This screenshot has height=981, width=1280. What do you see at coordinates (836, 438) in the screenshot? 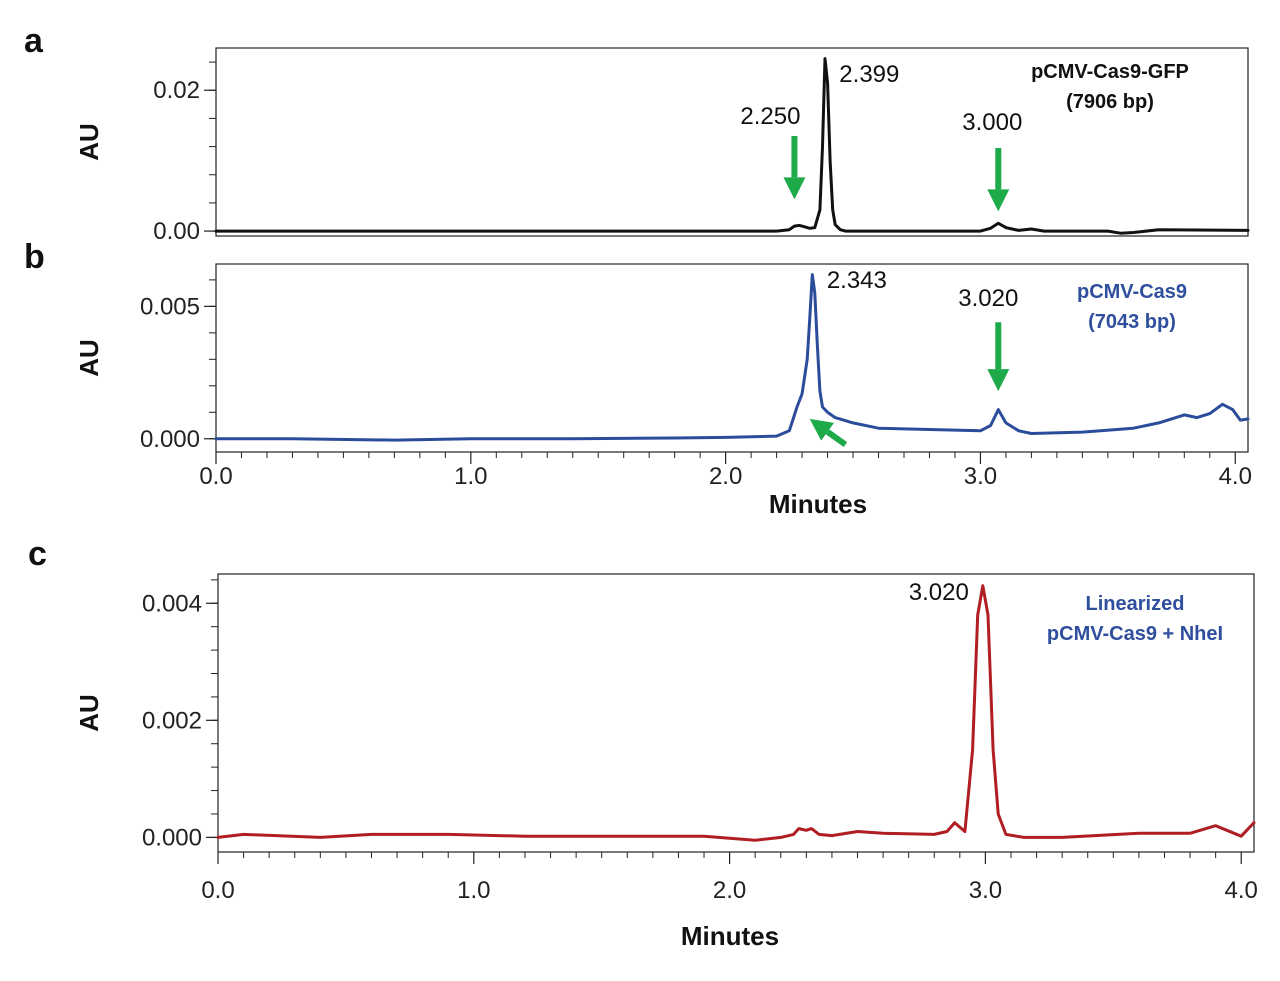
I see `arrow-shaft` at bounding box center [836, 438].